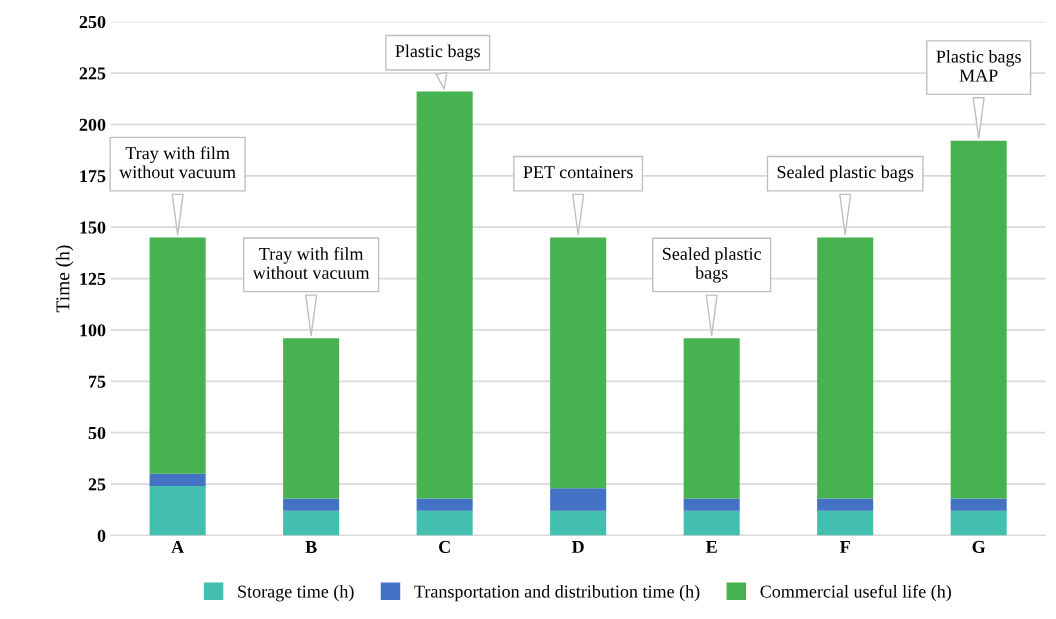  What do you see at coordinates (844, 547) in the screenshot?
I see `x-tick-label: F` at bounding box center [844, 547].